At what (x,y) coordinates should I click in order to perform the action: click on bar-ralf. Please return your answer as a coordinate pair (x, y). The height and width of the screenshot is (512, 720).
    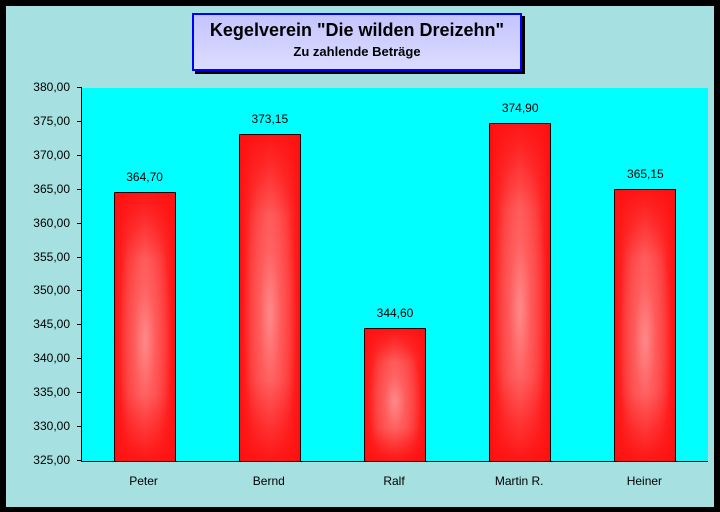
    Looking at the image, I should click on (395, 395).